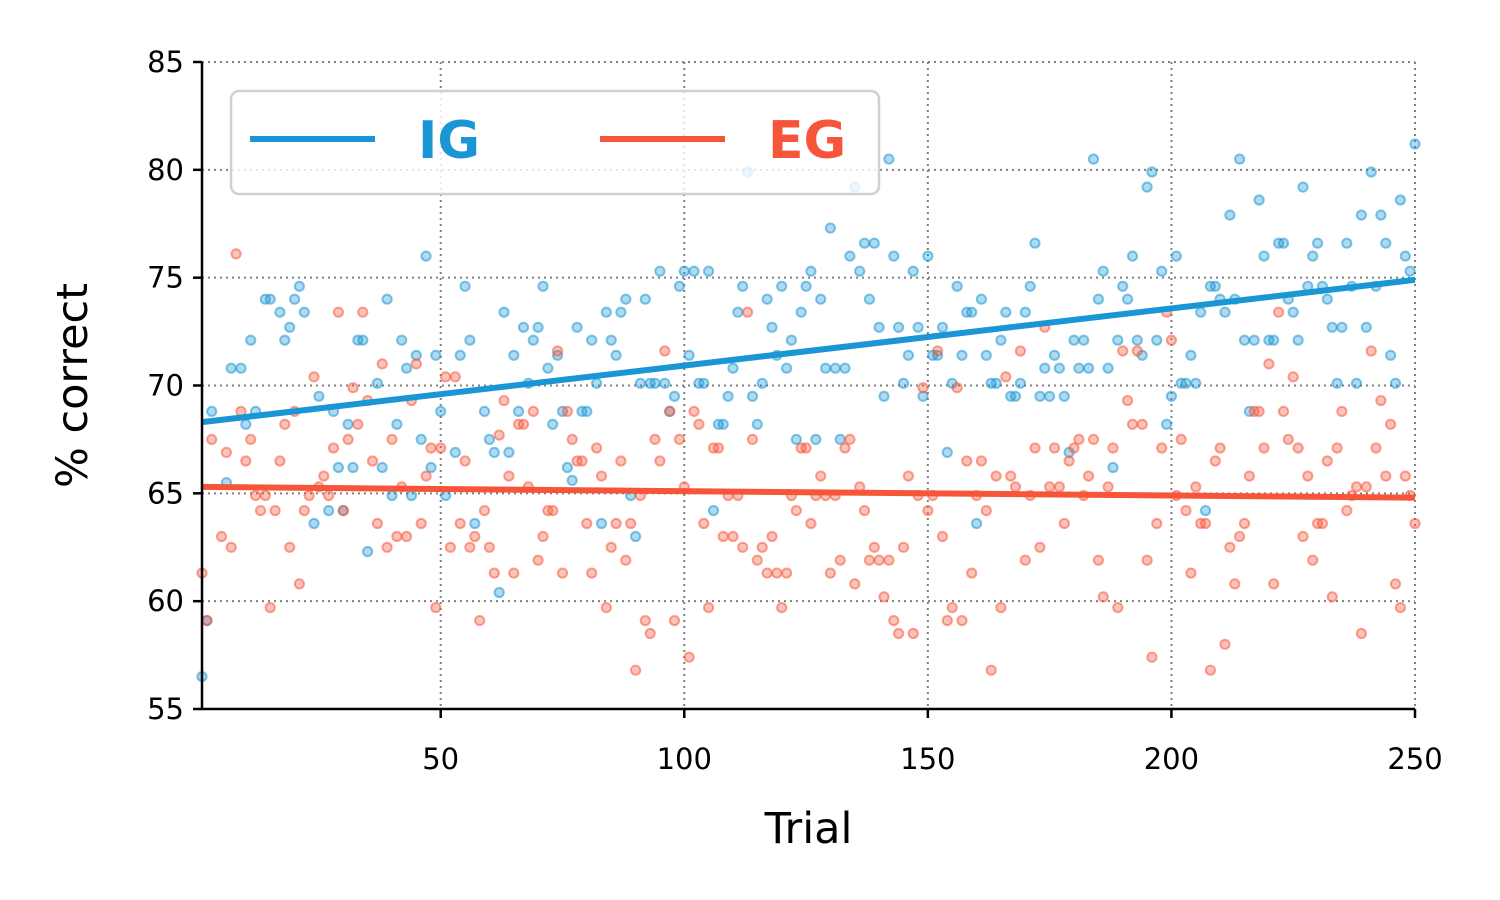  I want to click on x-tick-label: 200, so click(1171, 759).